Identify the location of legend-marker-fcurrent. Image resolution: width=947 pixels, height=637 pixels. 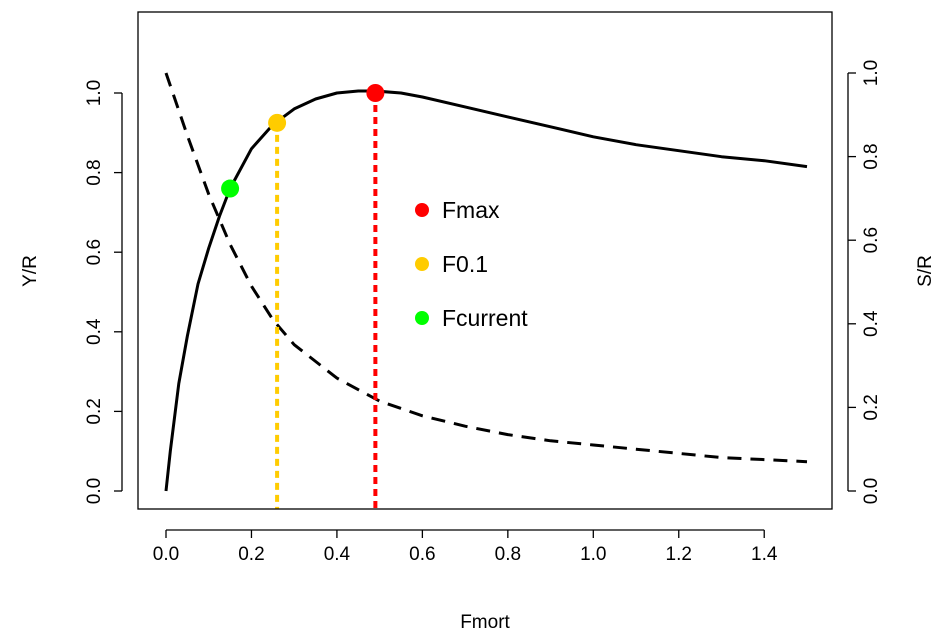
(422, 318).